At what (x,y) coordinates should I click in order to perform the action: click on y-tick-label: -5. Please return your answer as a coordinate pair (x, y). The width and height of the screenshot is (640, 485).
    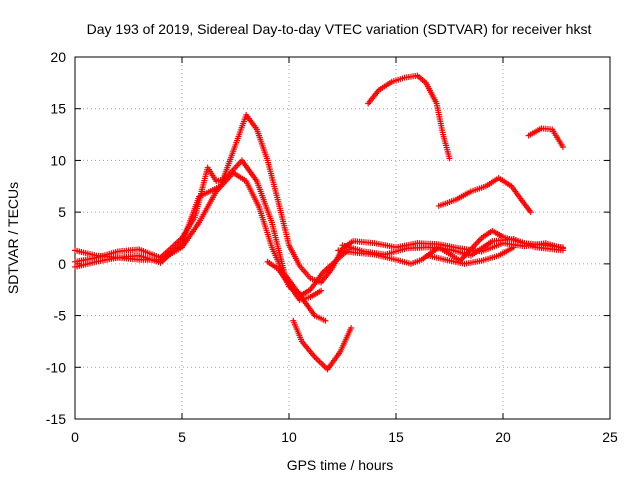
    Looking at the image, I should click on (60, 316).